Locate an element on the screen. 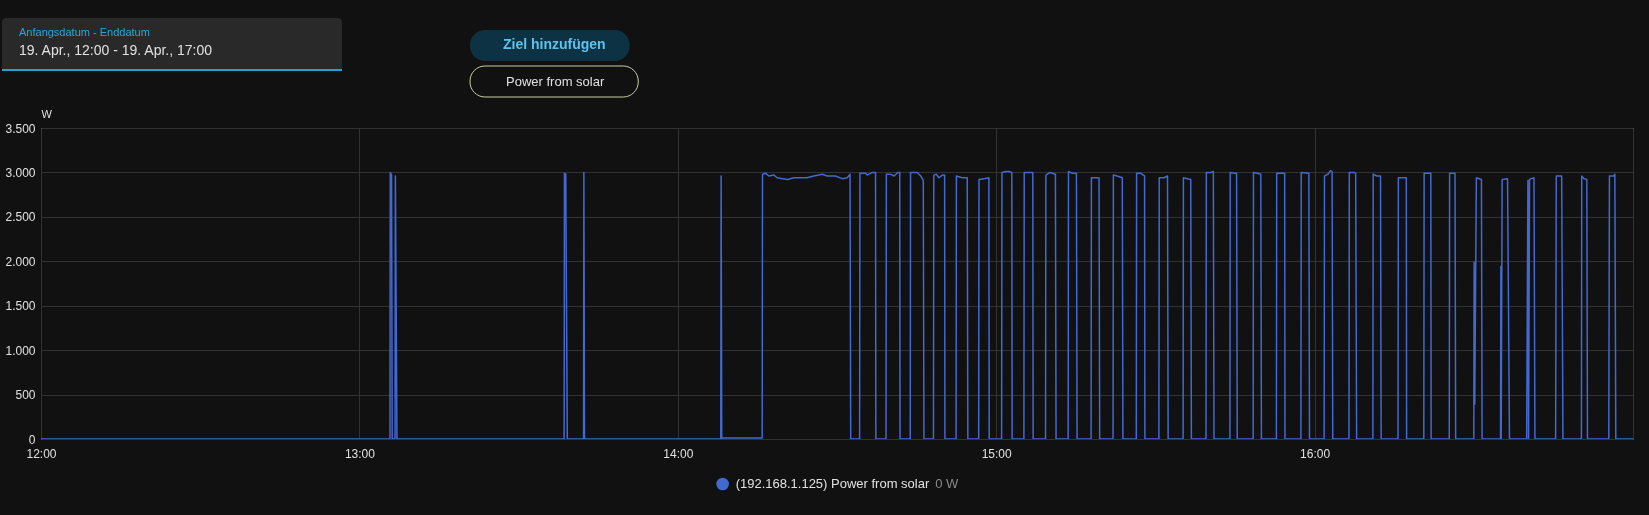 This screenshot has width=1649, height=515. text: 0 W is located at coordinates (947, 483).